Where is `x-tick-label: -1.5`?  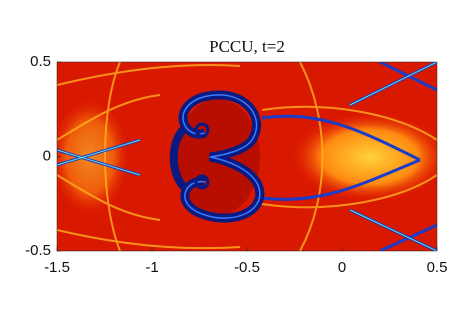
x-tick-label: -1.5 is located at coordinates (57, 267).